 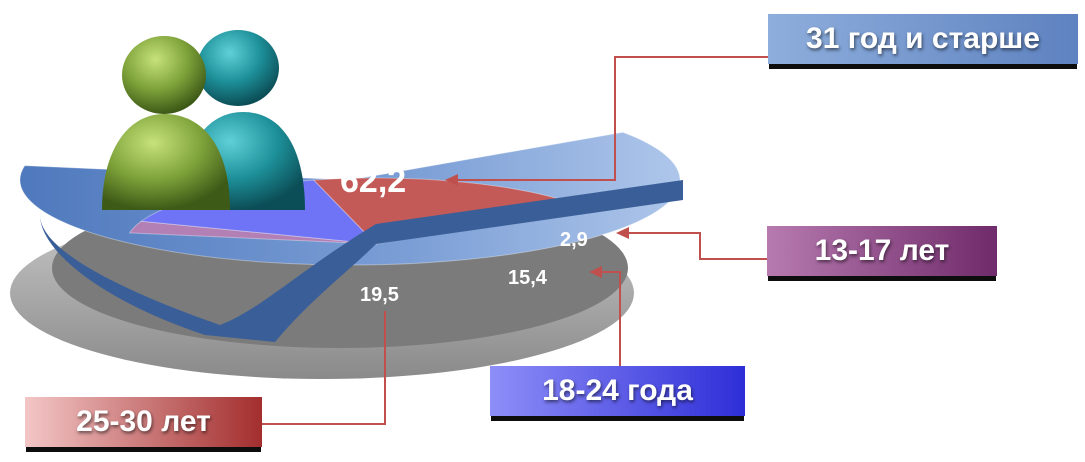 What do you see at coordinates (612, 118) in the screenshot?
I see `leader-31-plus` at bounding box center [612, 118].